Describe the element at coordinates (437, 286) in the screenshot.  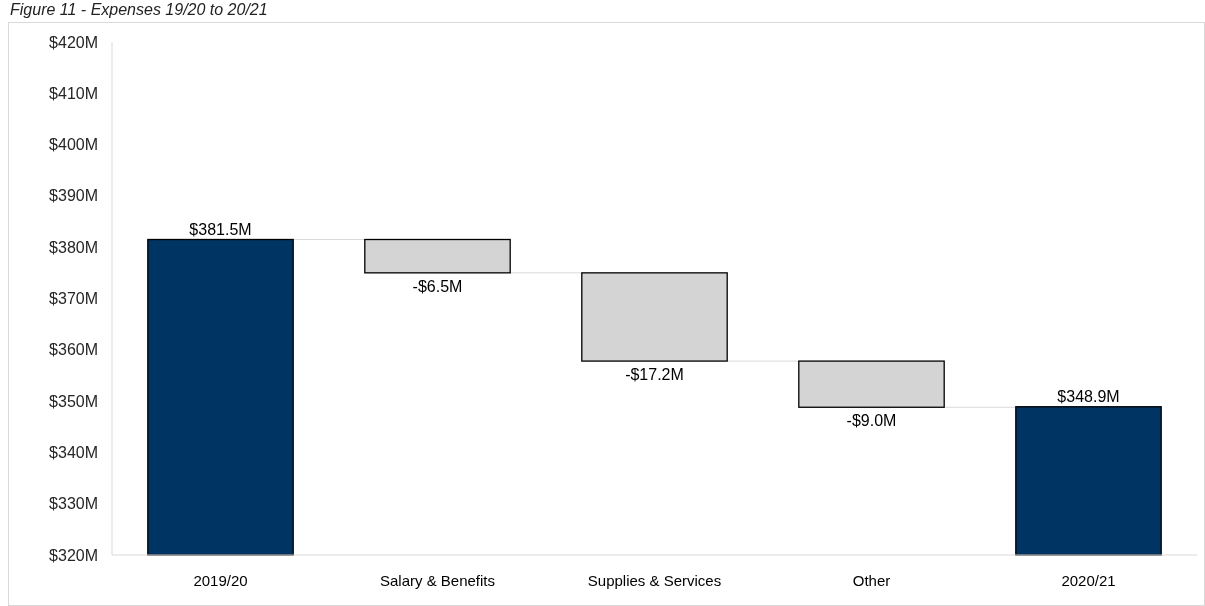
I see `data-label: -$6.5M` at that location.